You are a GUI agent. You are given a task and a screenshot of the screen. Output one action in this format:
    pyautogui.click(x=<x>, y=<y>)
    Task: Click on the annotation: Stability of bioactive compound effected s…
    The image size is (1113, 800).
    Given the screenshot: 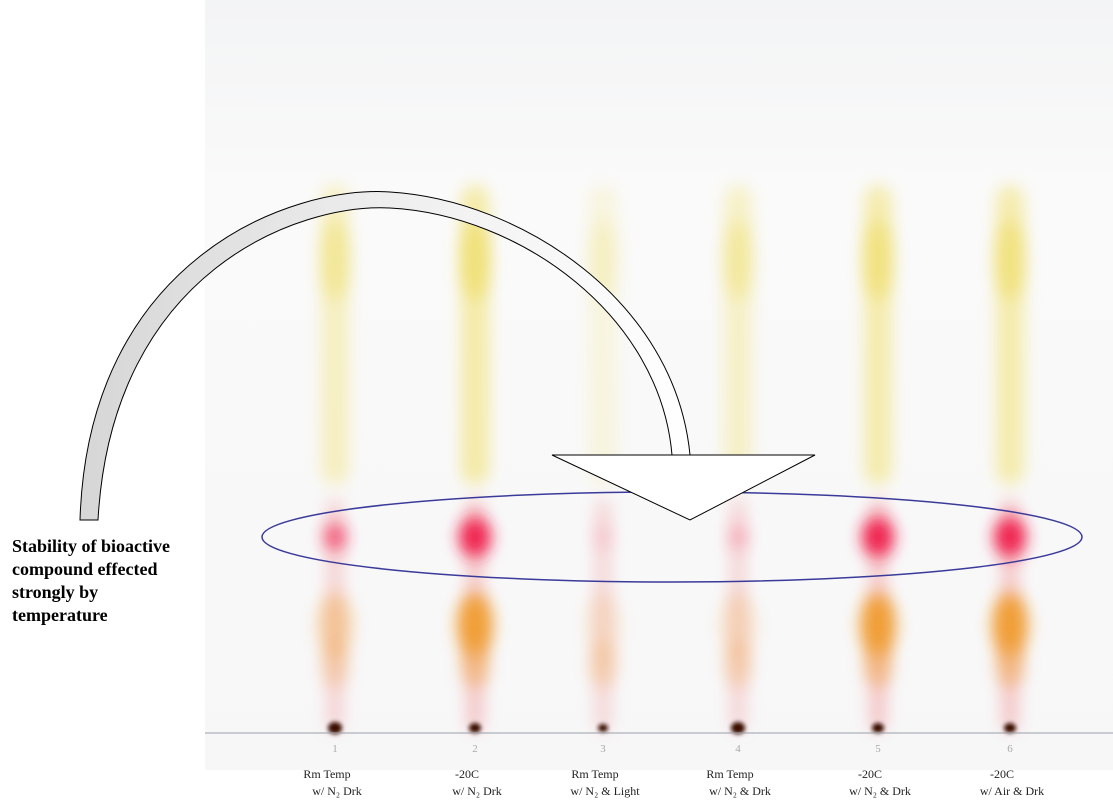 What is the action you would take?
    pyautogui.click(x=91, y=580)
    